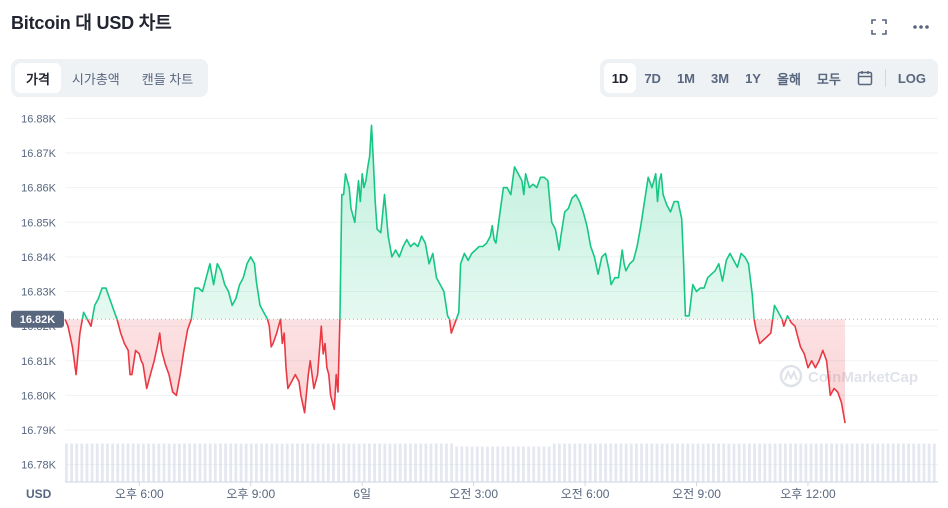  Describe the element at coordinates (139, 494) in the screenshot. I see `x-tick-label: 오후 6:00` at that location.